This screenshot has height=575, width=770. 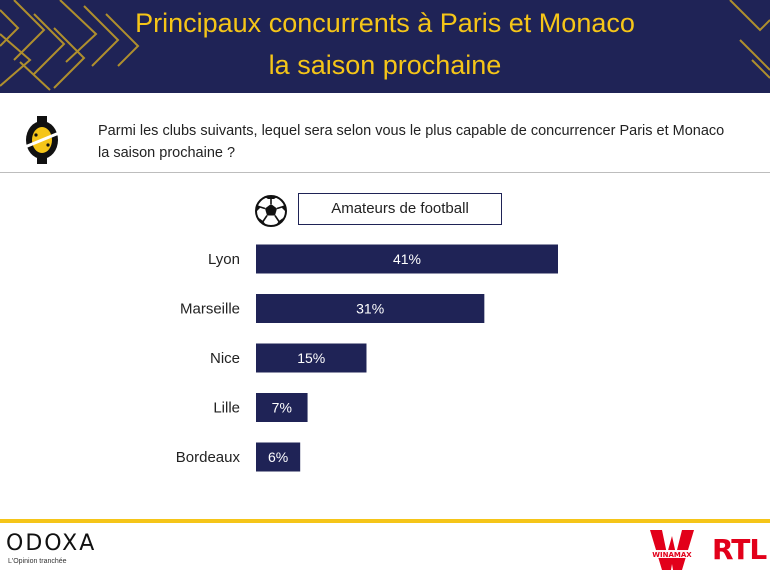 What do you see at coordinates (385, 172) in the screenshot?
I see `question-divider` at bounding box center [385, 172].